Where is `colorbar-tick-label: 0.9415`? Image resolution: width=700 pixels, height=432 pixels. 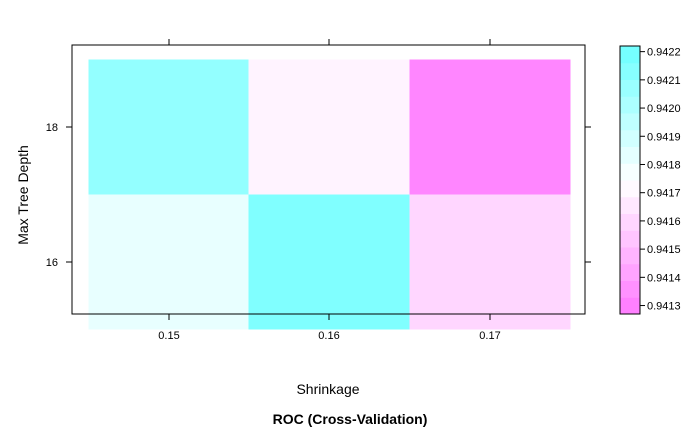 colorbar-tick-label: 0.9415 is located at coordinates (664, 250).